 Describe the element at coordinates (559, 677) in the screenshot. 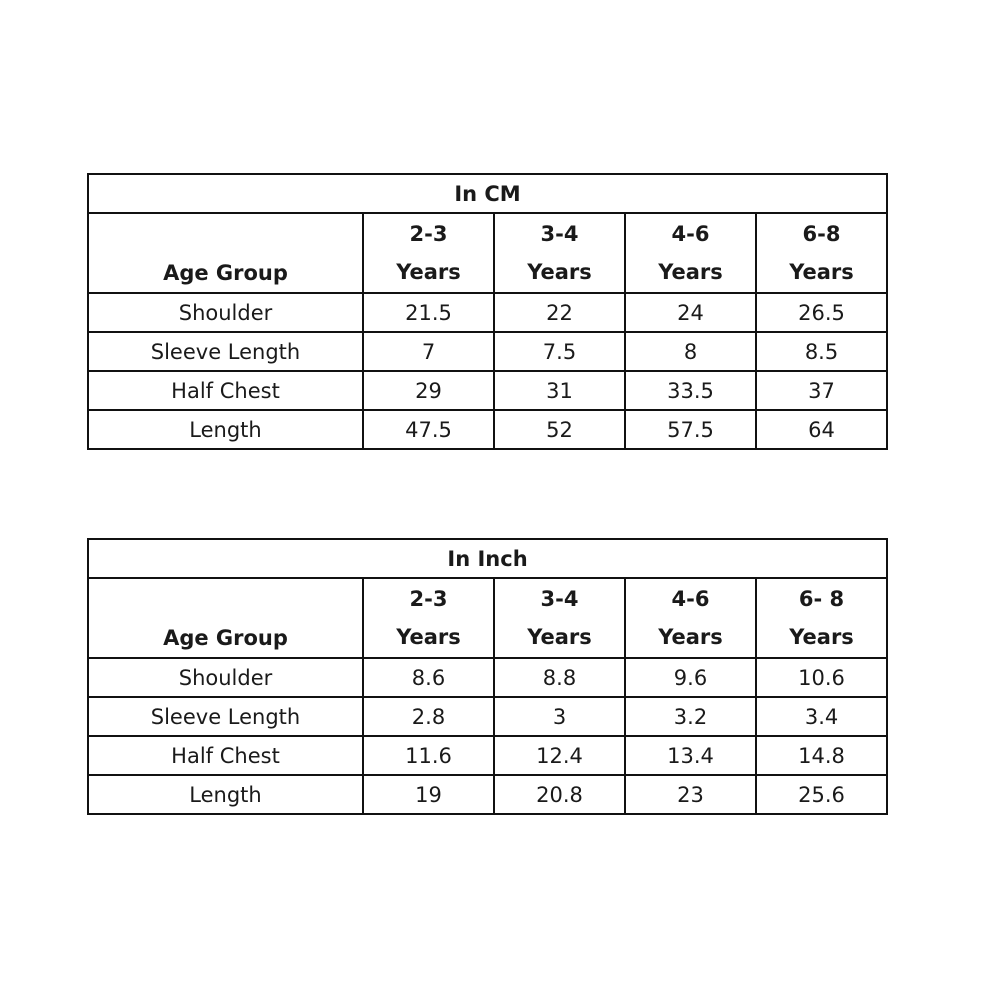

I see `measurement-value: 8.8` at that location.